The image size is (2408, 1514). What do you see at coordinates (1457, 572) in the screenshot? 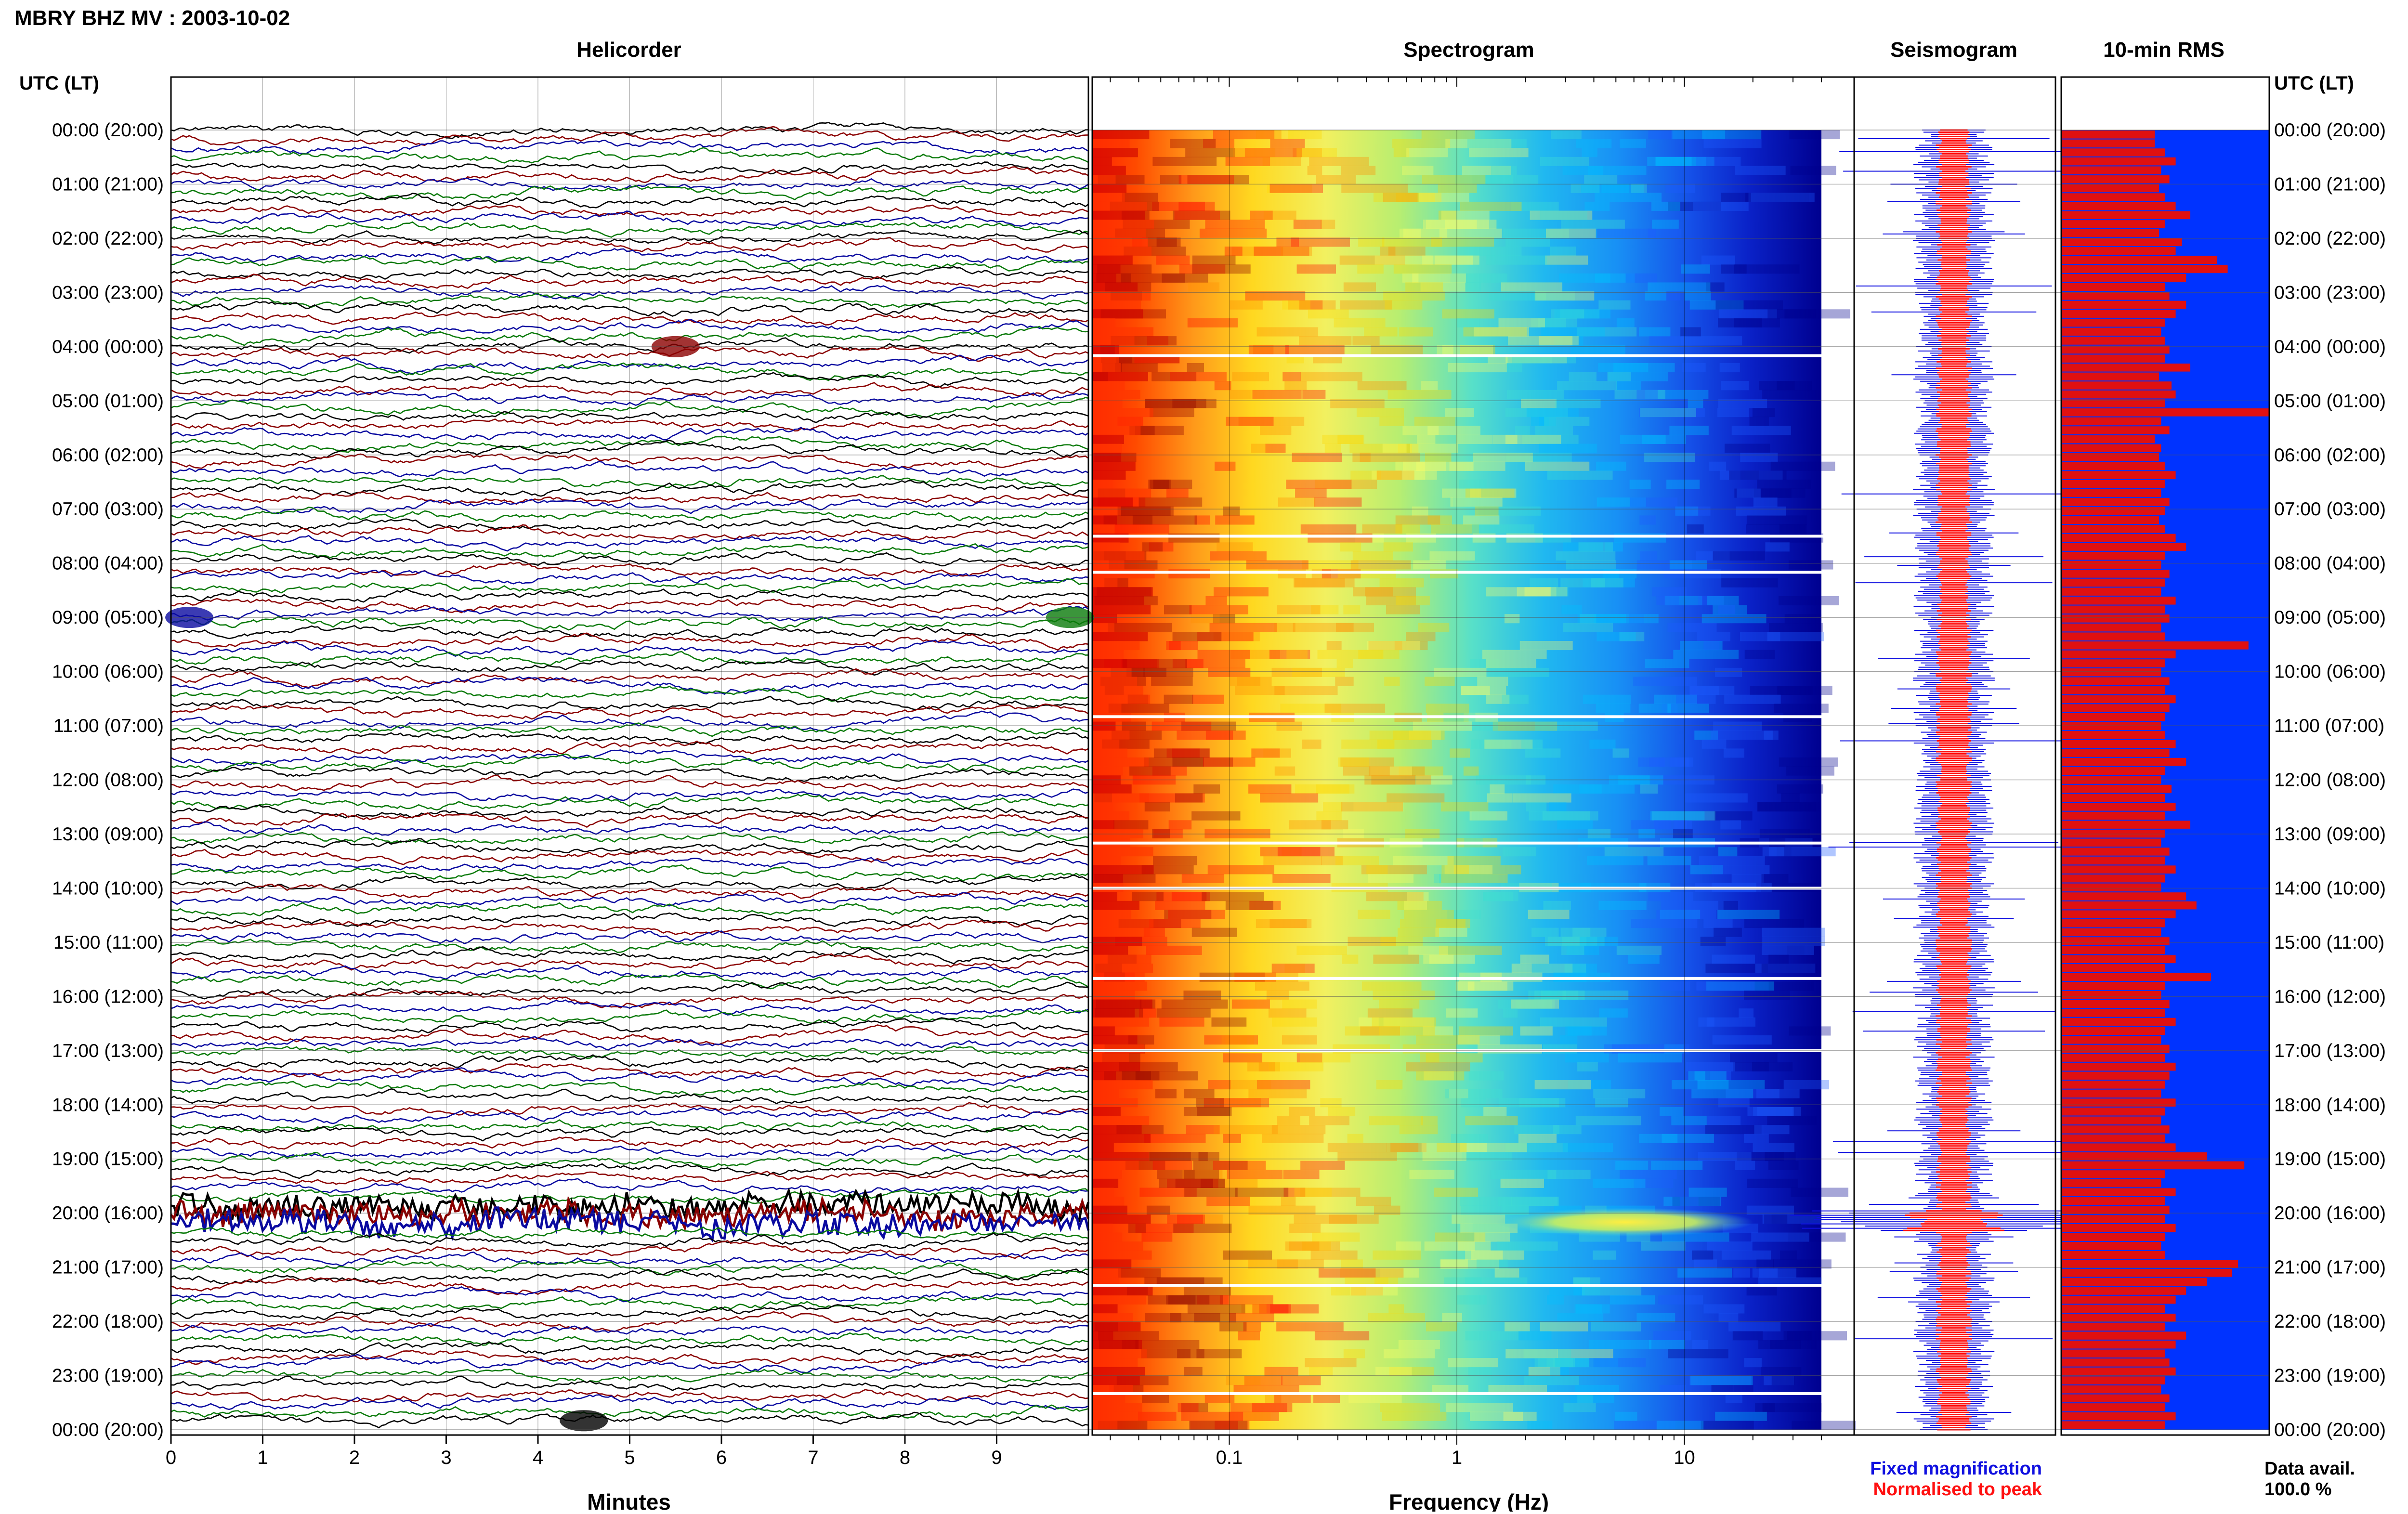
I see `spectrogram-gap` at bounding box center [1457, 572].